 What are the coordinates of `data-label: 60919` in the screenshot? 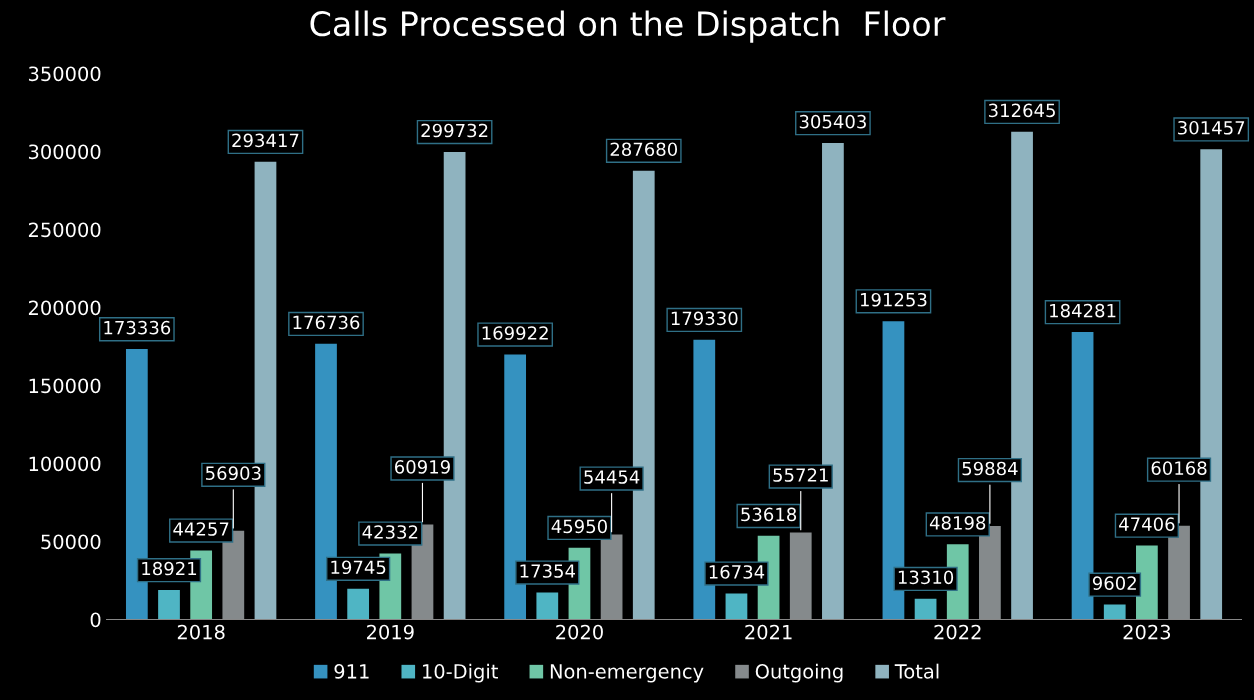 It's located at (422, 467).